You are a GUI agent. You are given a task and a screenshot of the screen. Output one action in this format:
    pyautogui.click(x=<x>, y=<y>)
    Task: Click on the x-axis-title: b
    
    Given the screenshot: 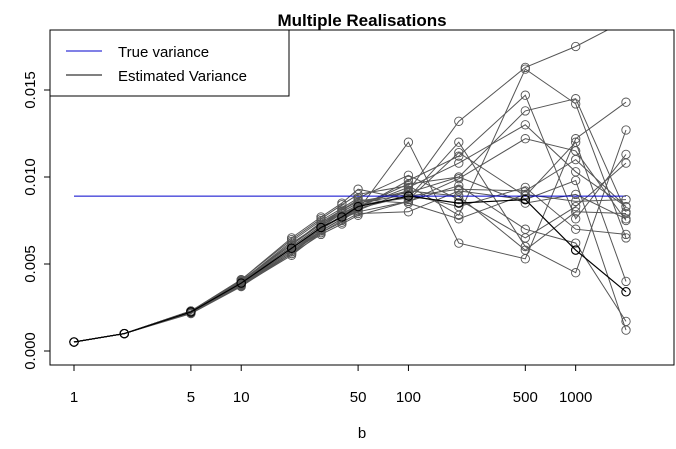 What is the action you would take?
    pyautogui.click(x=362, y=433)
    